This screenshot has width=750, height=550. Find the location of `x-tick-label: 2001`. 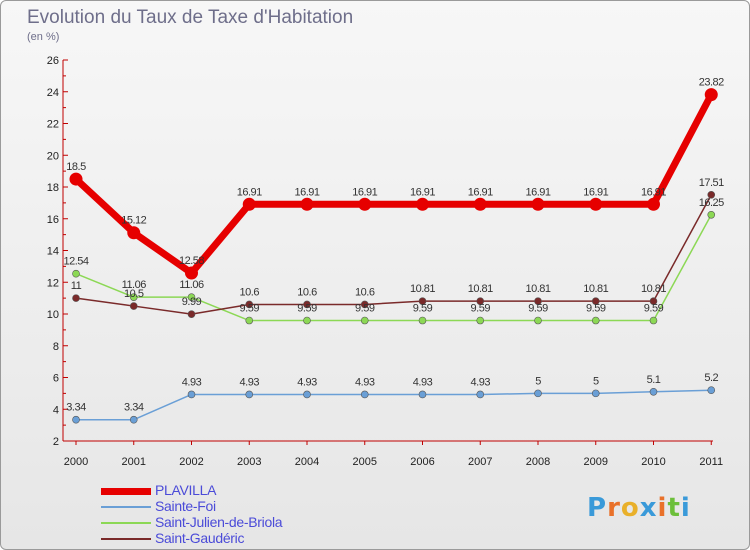

x-tick-label: 2001 is located at coordinates (134, 462).